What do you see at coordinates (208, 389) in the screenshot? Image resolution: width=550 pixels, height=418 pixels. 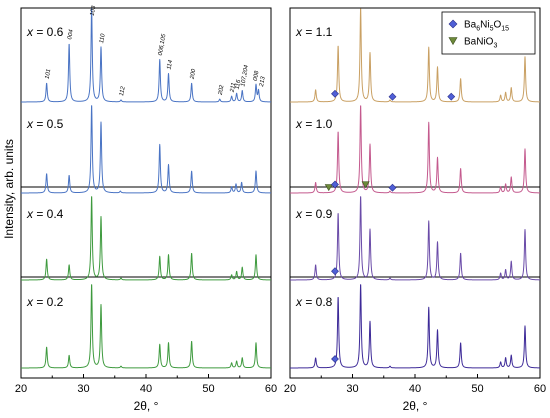 I see `left-x-tick-label: 50` at bounding box center [208, 389].